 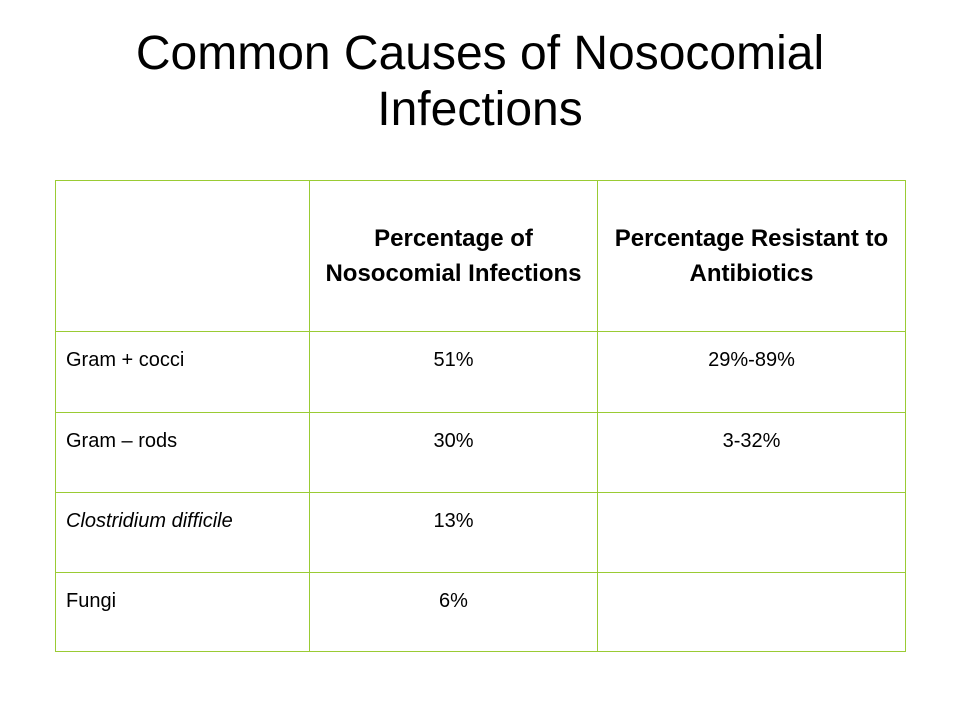 I want to click on header-cell-empty, so click(x=182, y=256).